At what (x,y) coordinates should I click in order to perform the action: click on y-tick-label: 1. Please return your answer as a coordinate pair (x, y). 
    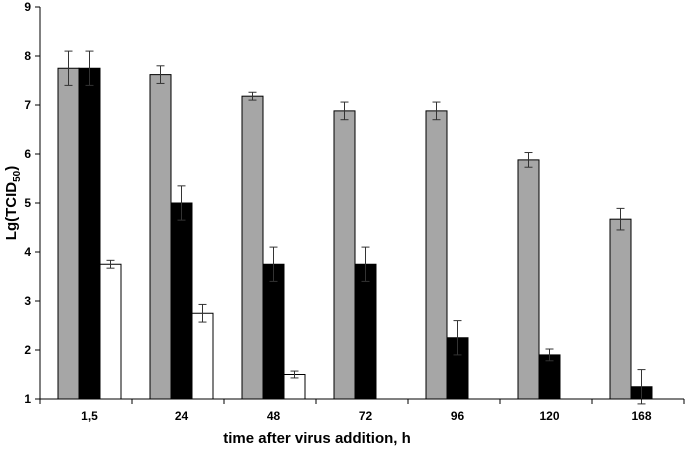
    Looking at the image, I should click on (27, 399).